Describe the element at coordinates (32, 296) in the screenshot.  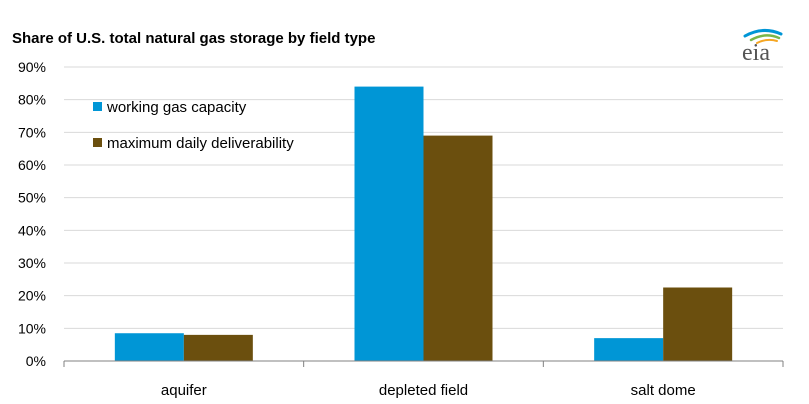
I see `y-tick-label: 20%` at that location.